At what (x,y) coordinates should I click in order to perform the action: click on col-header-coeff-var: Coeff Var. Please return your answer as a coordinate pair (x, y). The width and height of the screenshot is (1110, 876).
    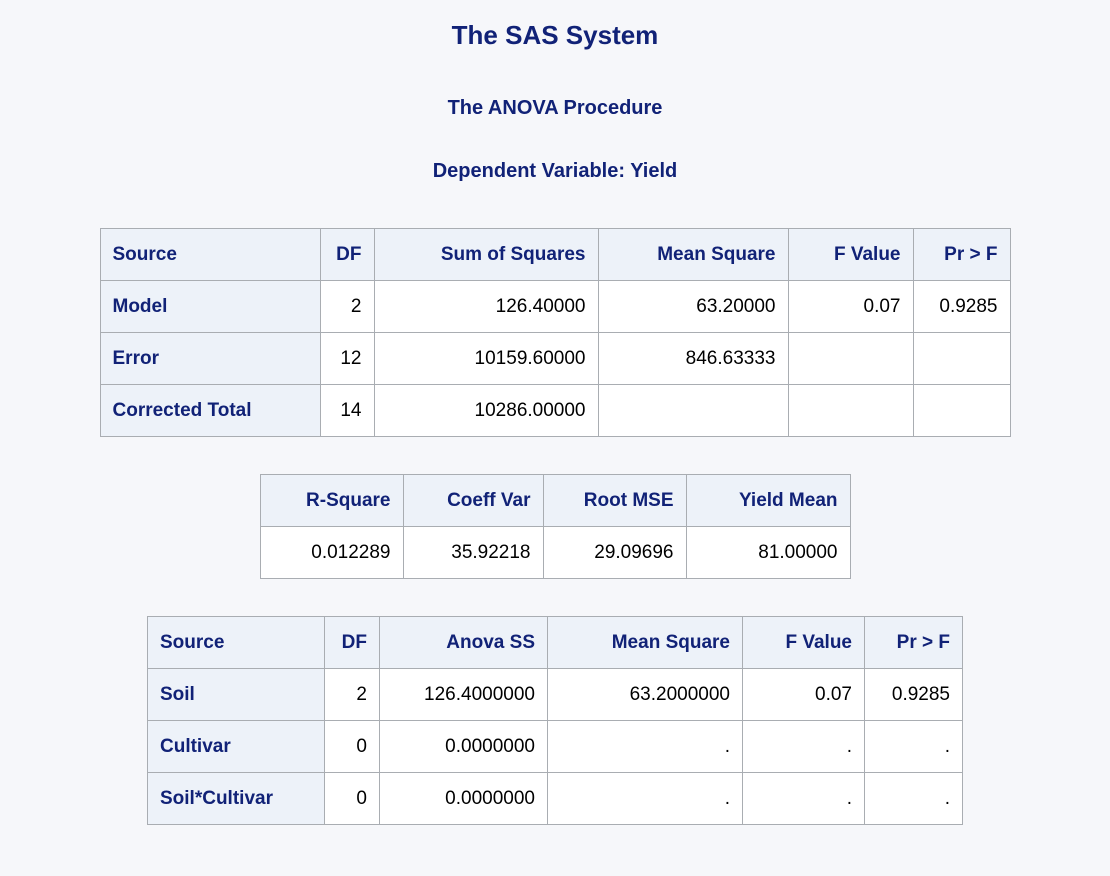
    Looking at the image, I should click on (473, 500).